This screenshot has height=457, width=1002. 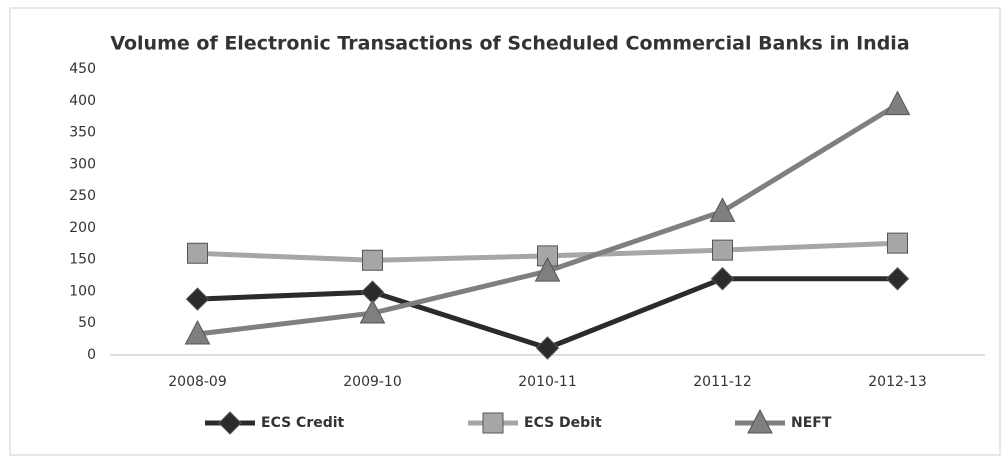 I want to click on x-tick-label: 2008-09, so click(x=197, y=382).